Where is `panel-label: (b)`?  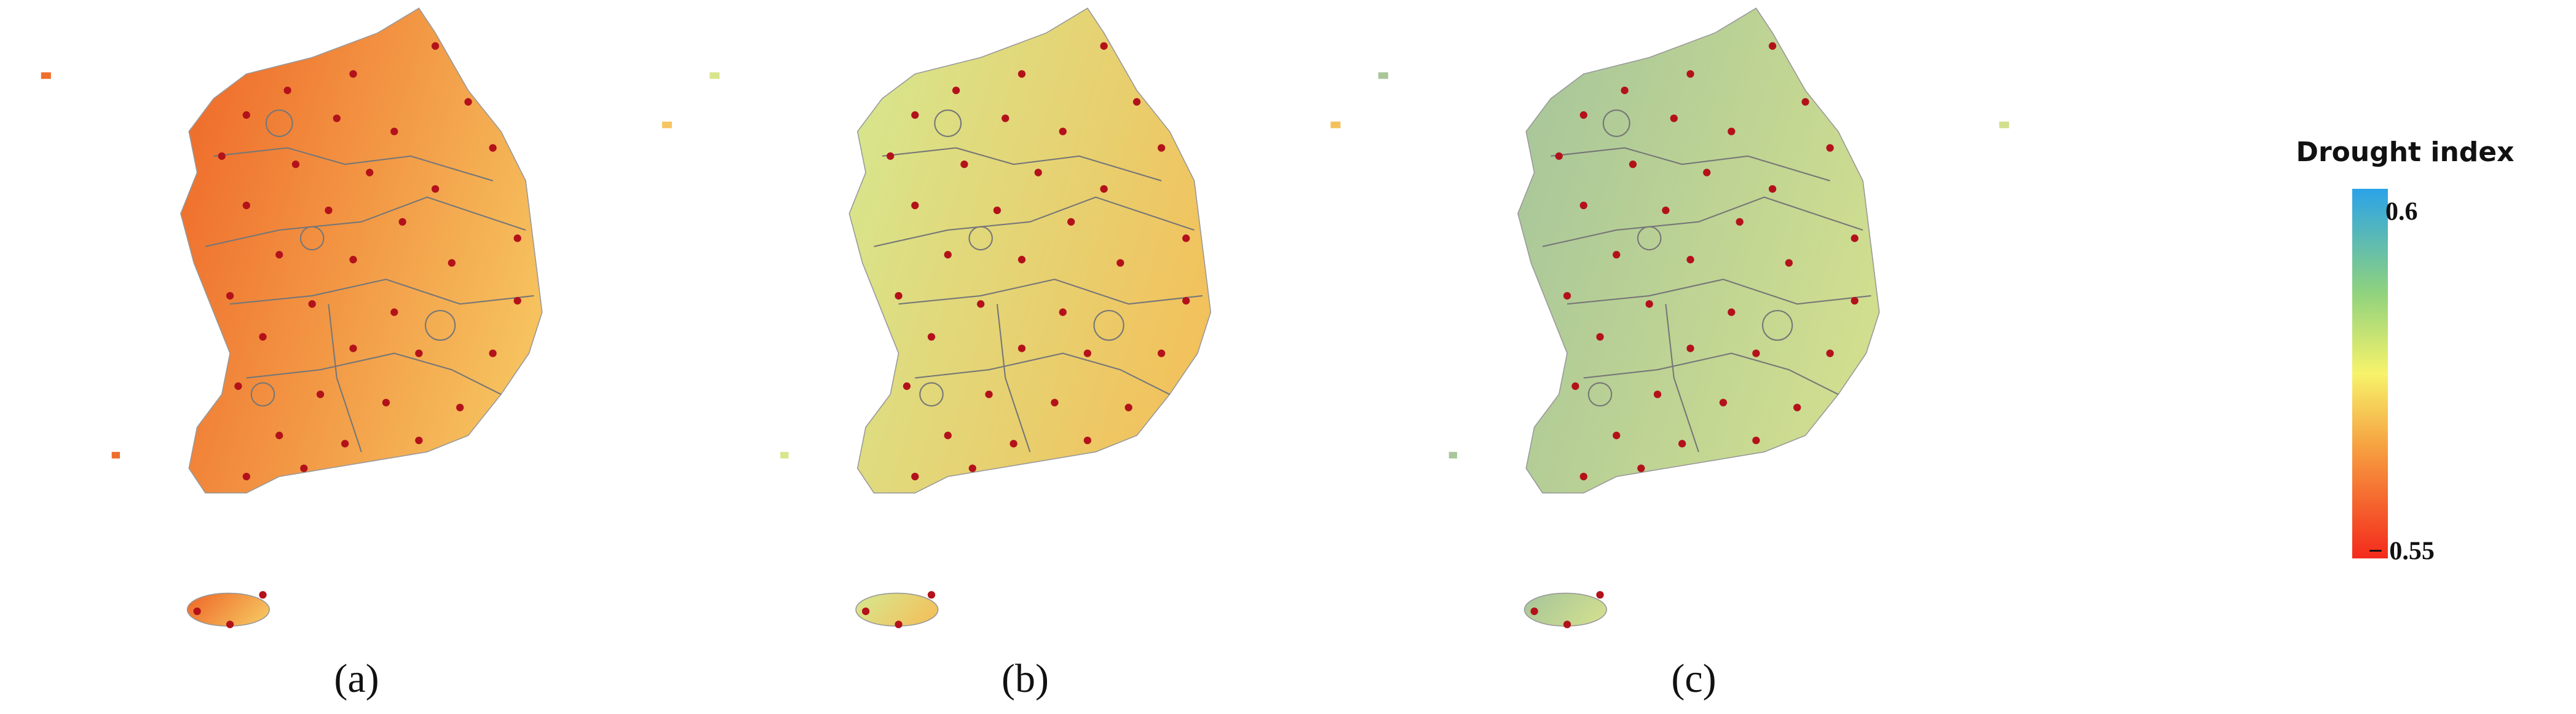
panel-label: (b) is located at coordinates (1025, 678).